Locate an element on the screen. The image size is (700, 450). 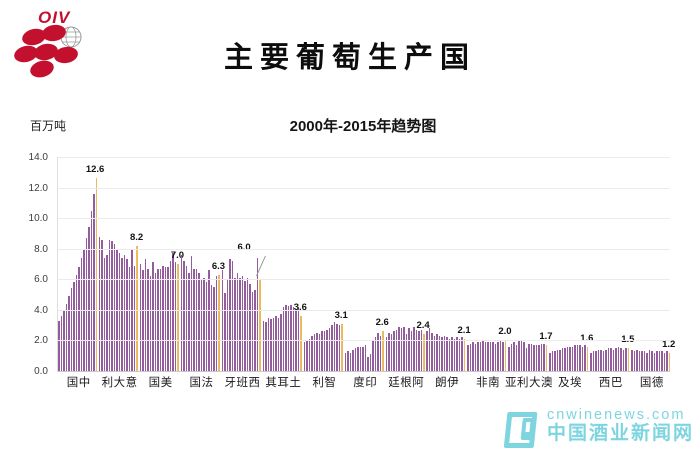
country-bar-group: 2.1 伊朗 is located at coordinates (448, 273).